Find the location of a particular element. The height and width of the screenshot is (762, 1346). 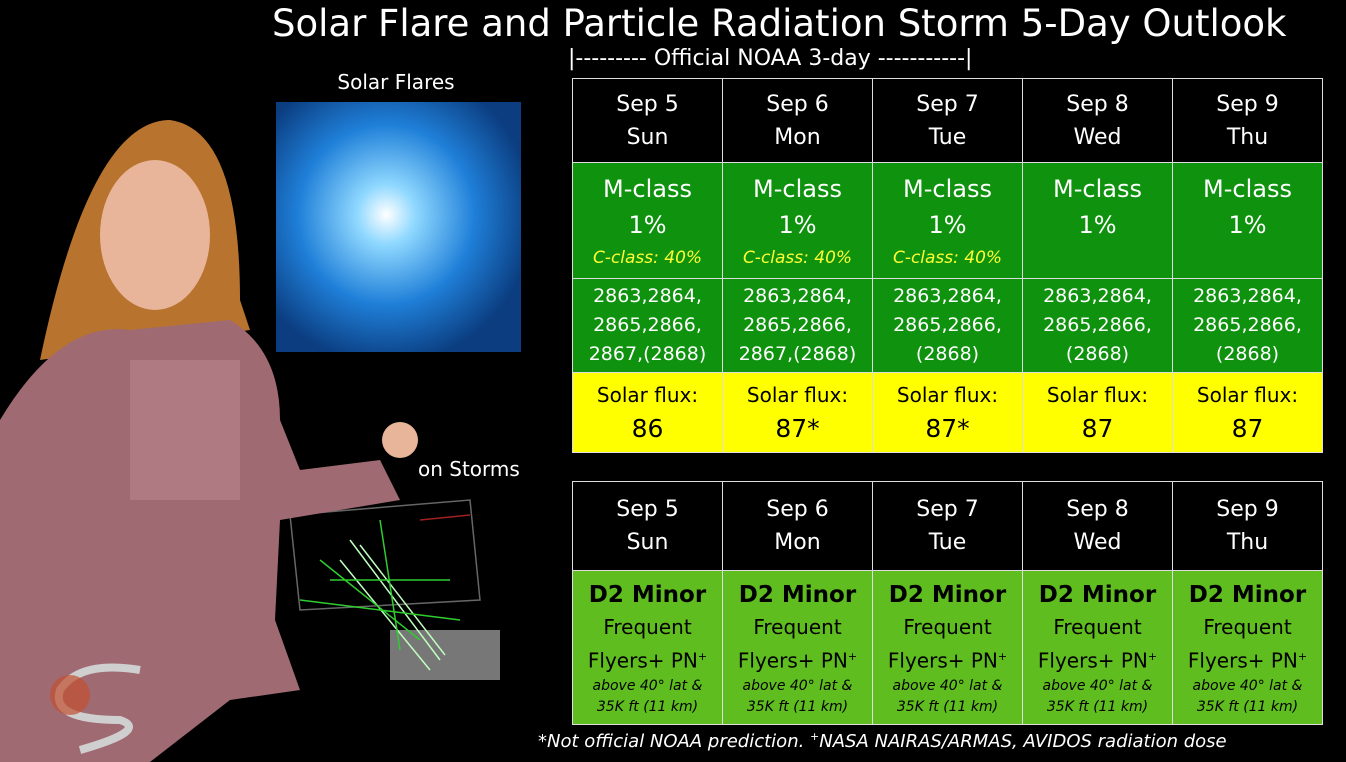

weekday: Thu is located at coordinates (1247, 137).